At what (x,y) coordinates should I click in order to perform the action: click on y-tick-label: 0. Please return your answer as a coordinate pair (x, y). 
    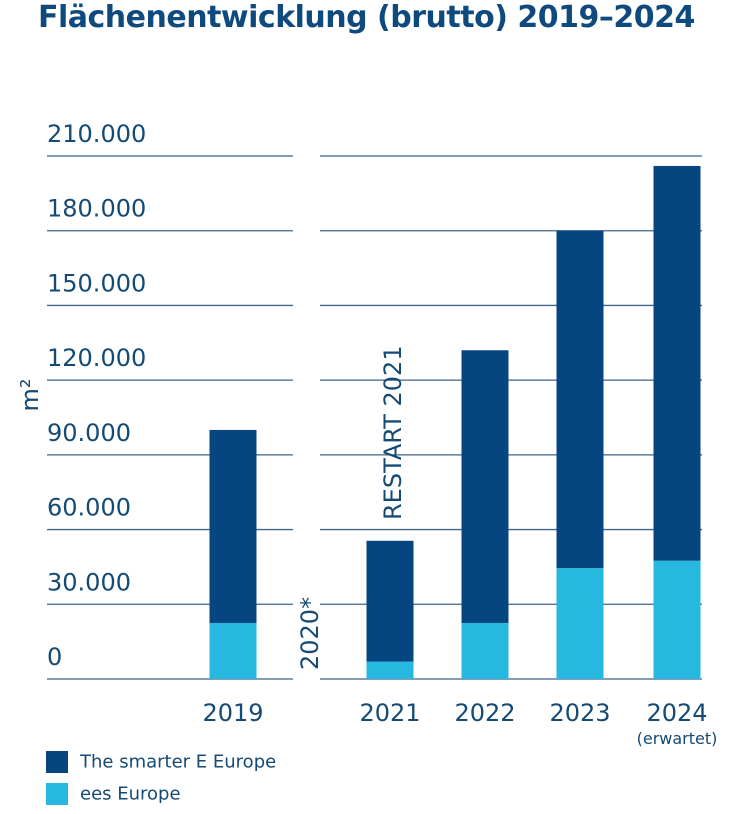
    Looking at the image, I should click on (54, 657).